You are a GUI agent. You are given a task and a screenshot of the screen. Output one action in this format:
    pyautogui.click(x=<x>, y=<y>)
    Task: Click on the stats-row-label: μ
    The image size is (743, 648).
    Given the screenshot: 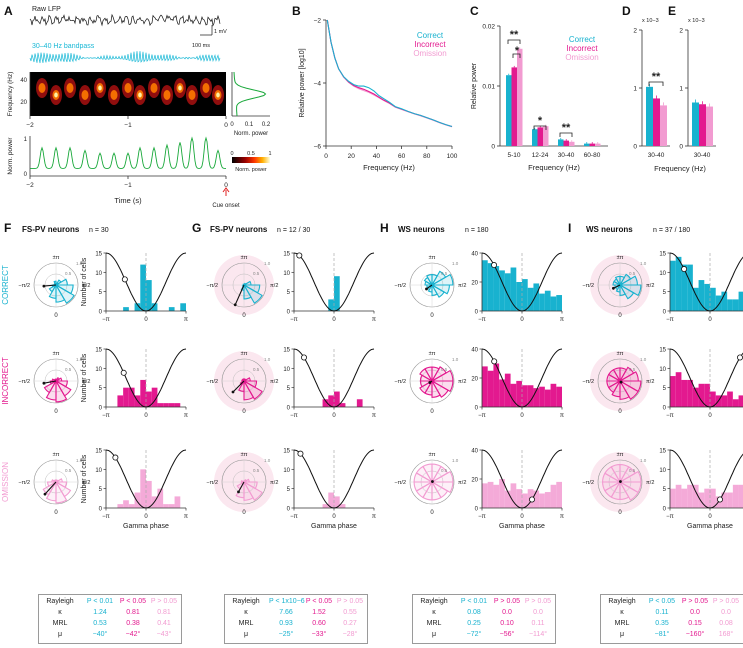 What is the action you would take?
    pyautogui.click(x=60, y=634)
    